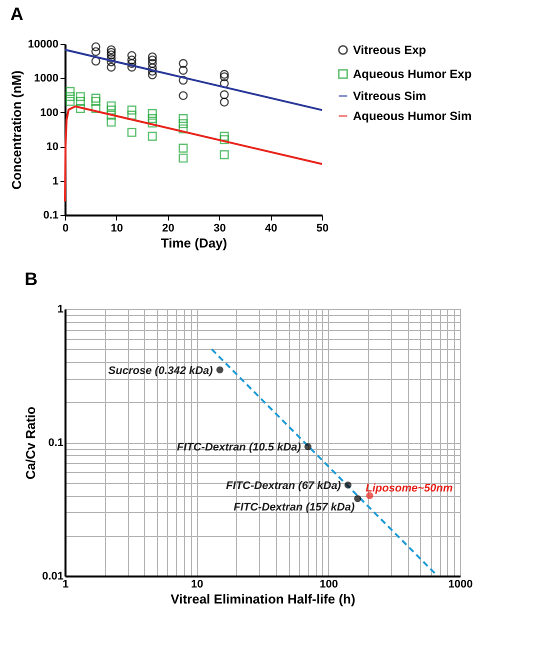  Describe the element at coordinates (412, 74) in the screenshot. I see `legend-label: Aqueous Humor Exp` at that location.